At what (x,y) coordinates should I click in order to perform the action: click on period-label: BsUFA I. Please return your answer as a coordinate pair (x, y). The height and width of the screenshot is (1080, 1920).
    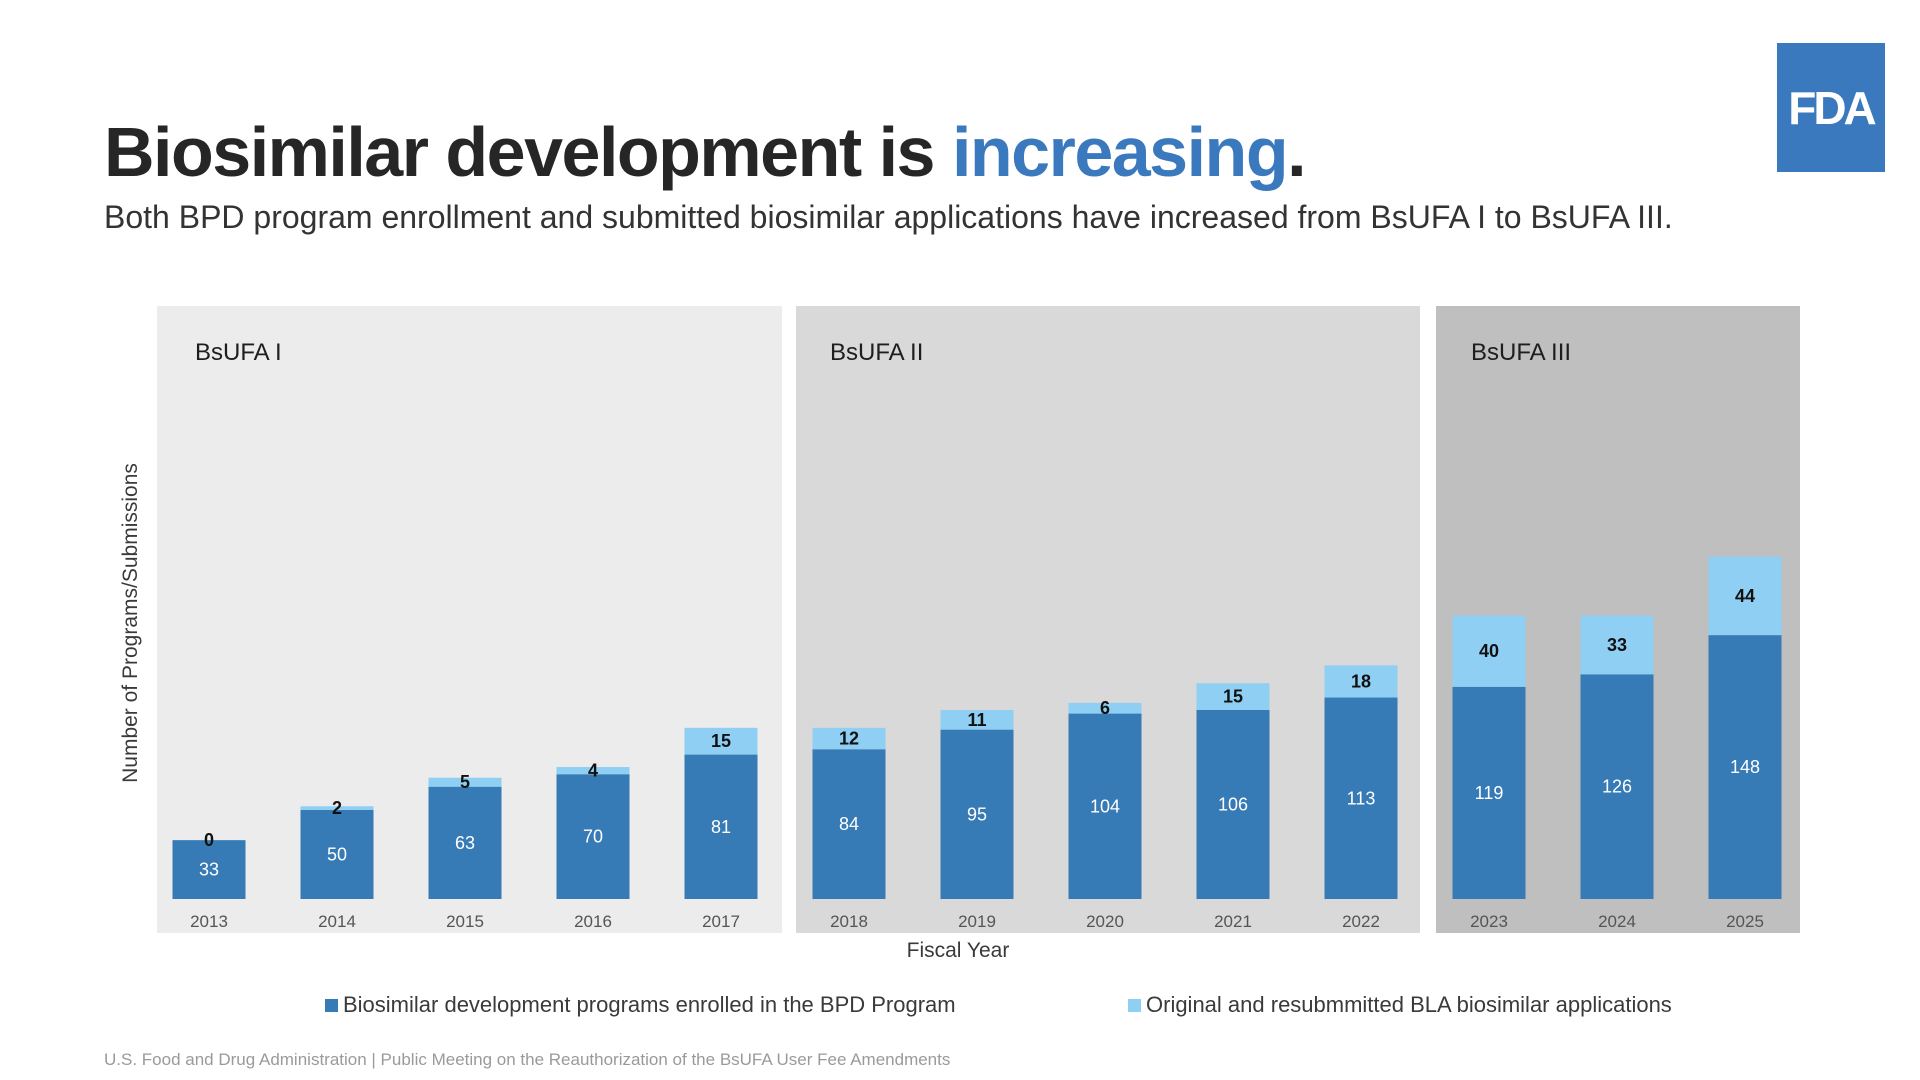
    Looking at the image, I should click on (238, 352).